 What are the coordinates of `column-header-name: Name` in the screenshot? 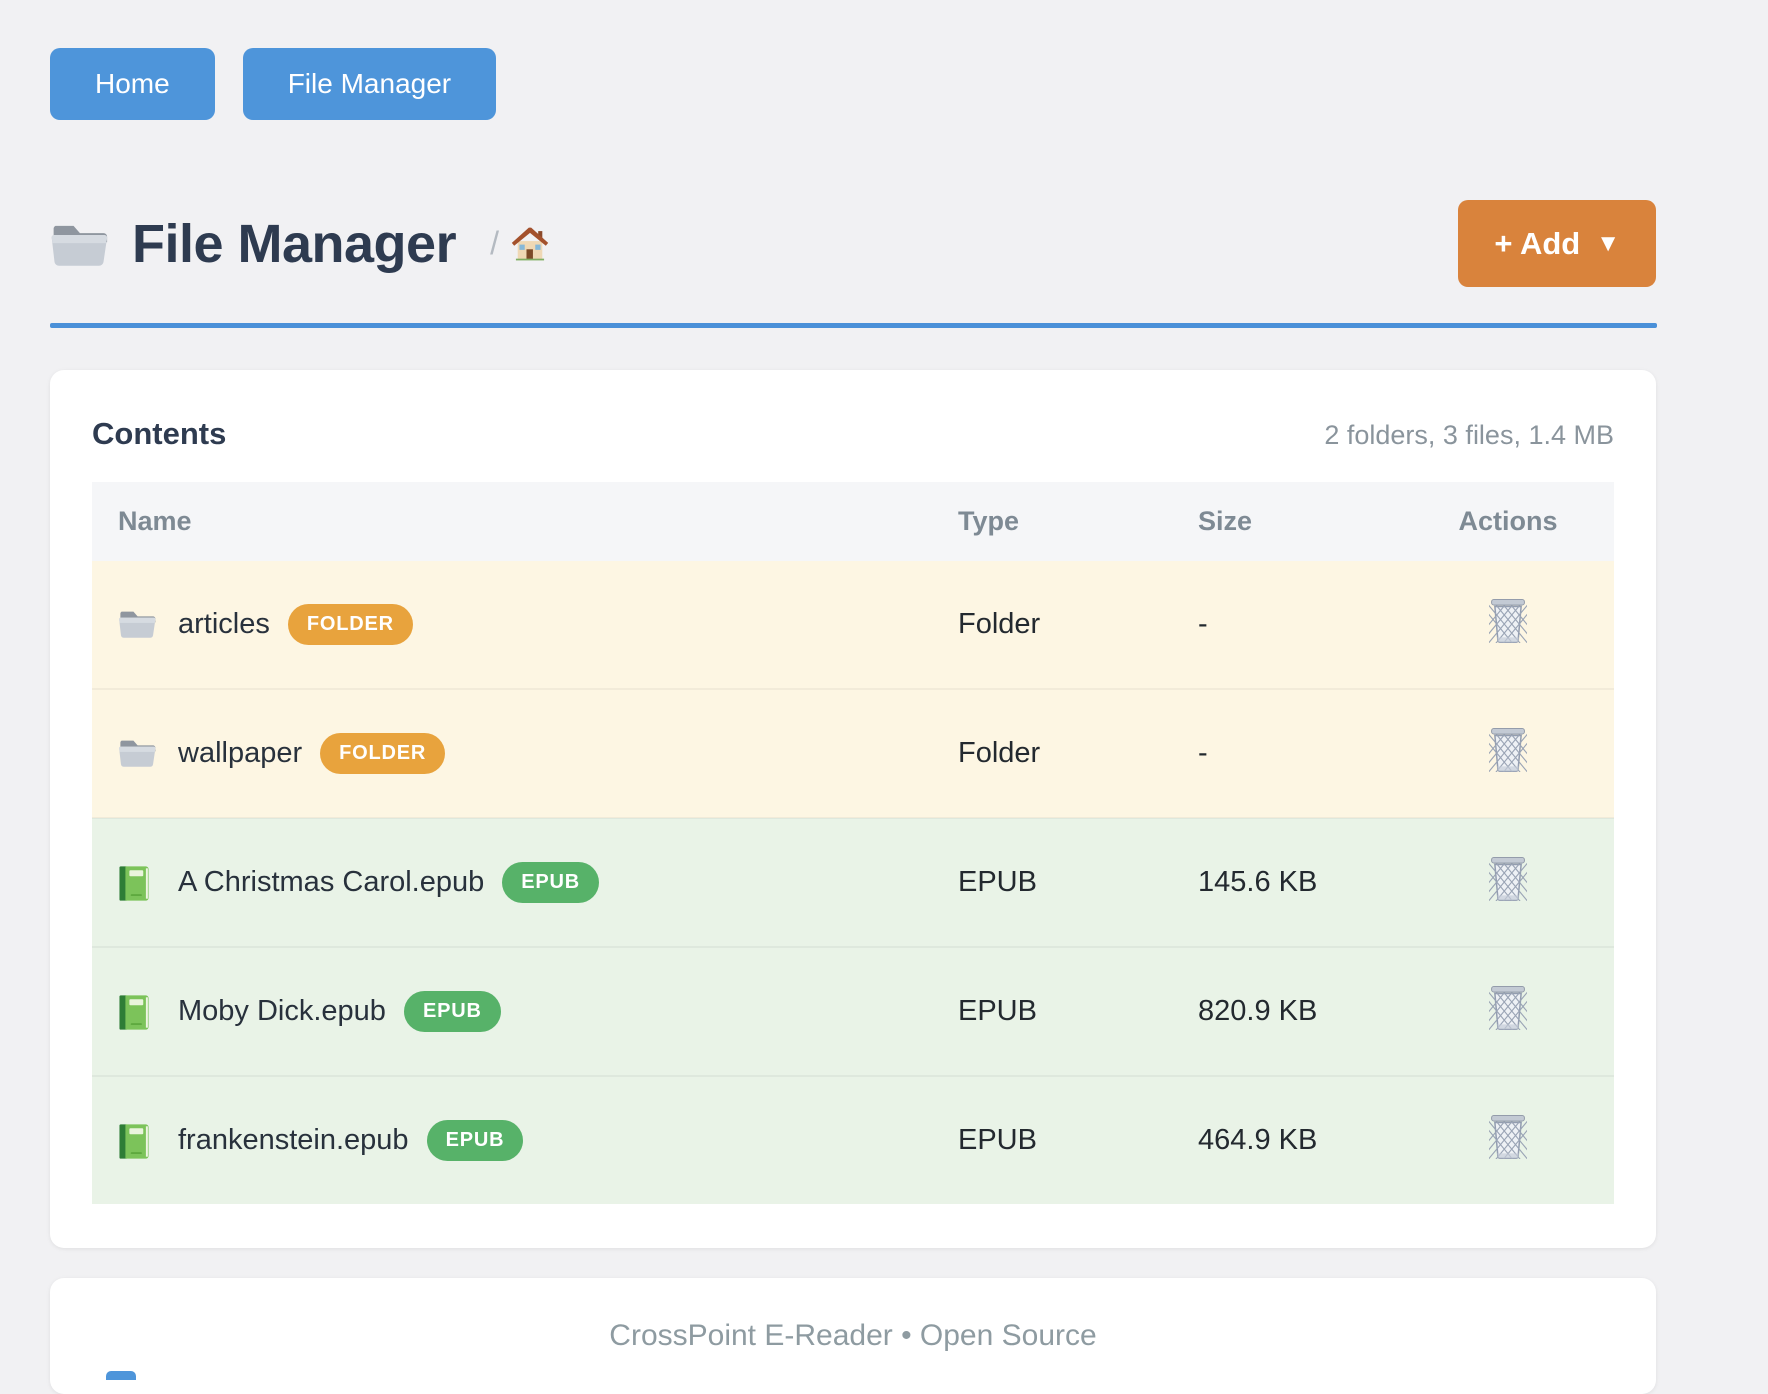 It's located at (512, 521).